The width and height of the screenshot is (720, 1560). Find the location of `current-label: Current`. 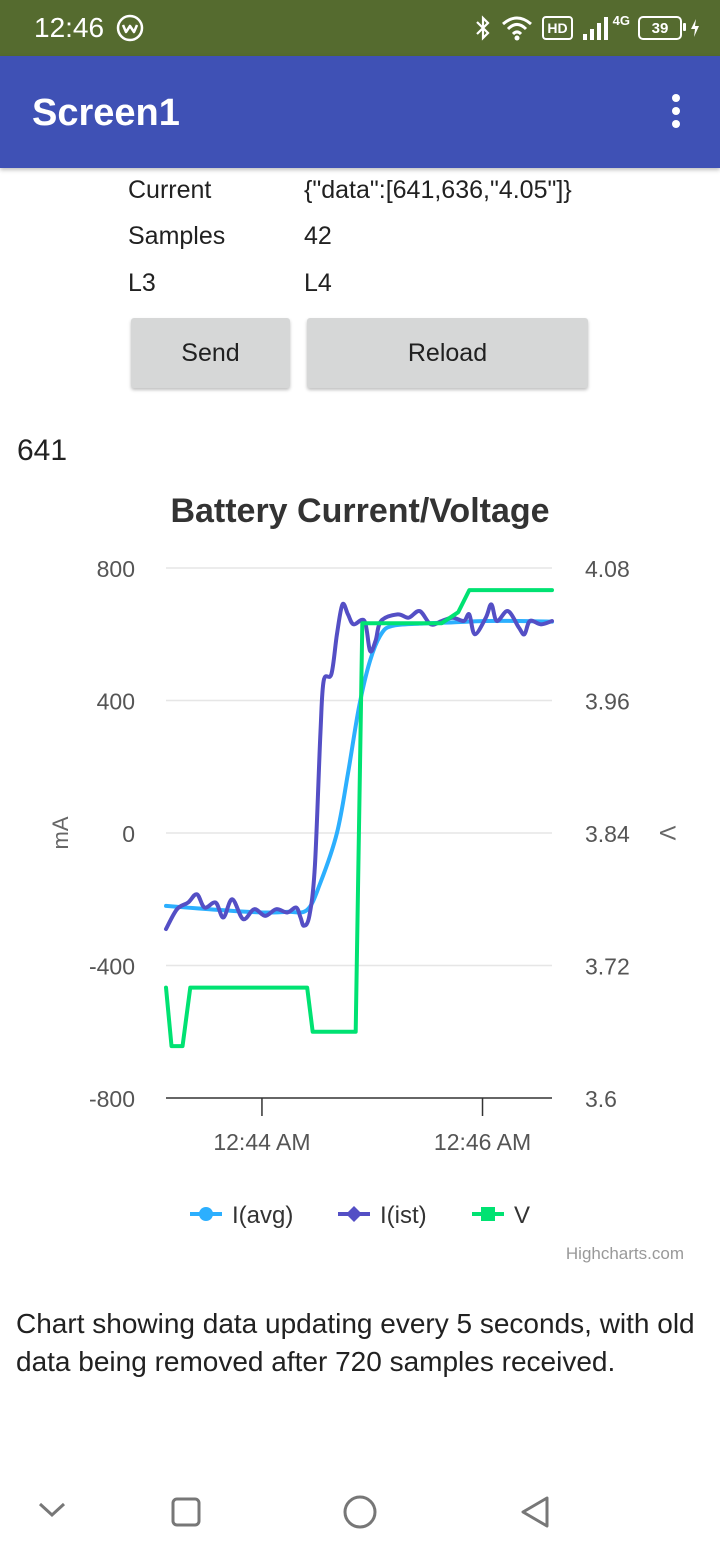

current-label: Current is located at coordinates (170, 190).